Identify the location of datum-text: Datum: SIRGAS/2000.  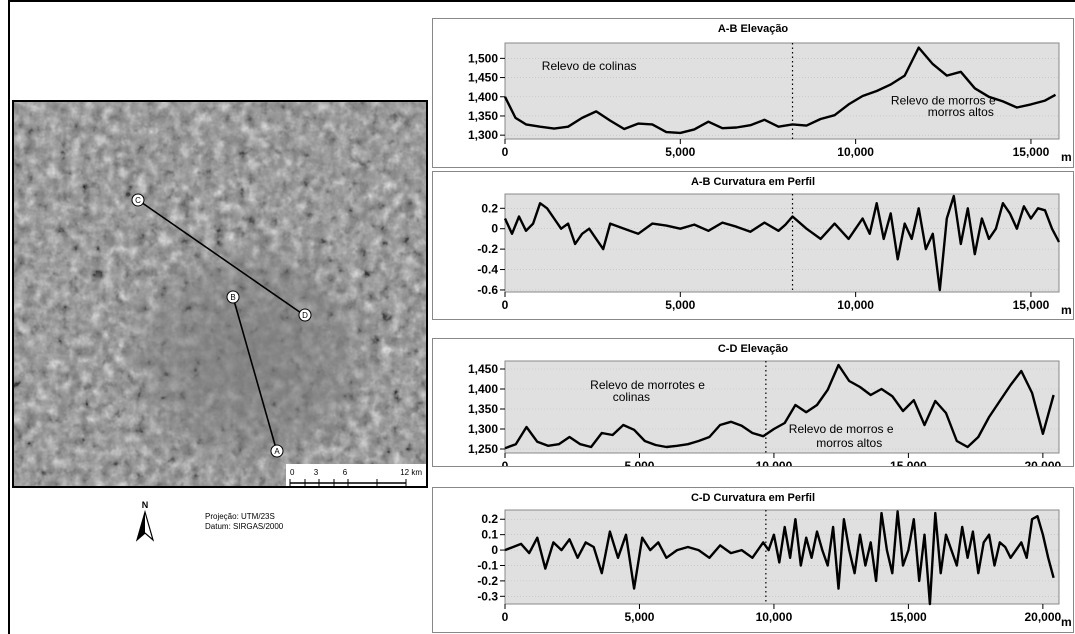
(244, 526).